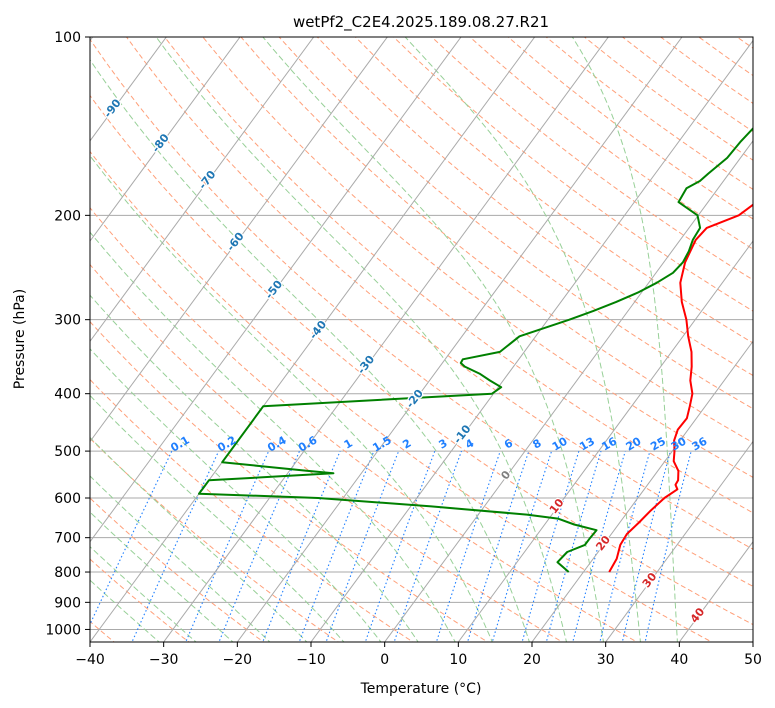  Describe the element at coordinates (67, 539) in the screenshot. I see `y-tick-label: 700` at that location.